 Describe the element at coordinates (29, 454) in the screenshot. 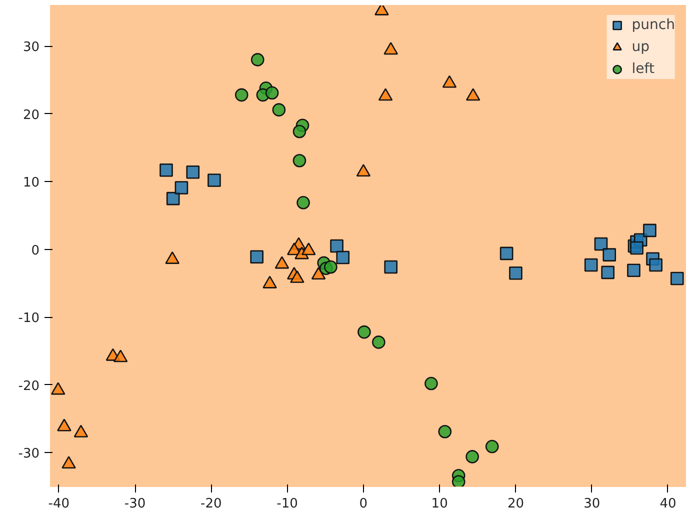

I see `y-tick-label: -30` at that location.